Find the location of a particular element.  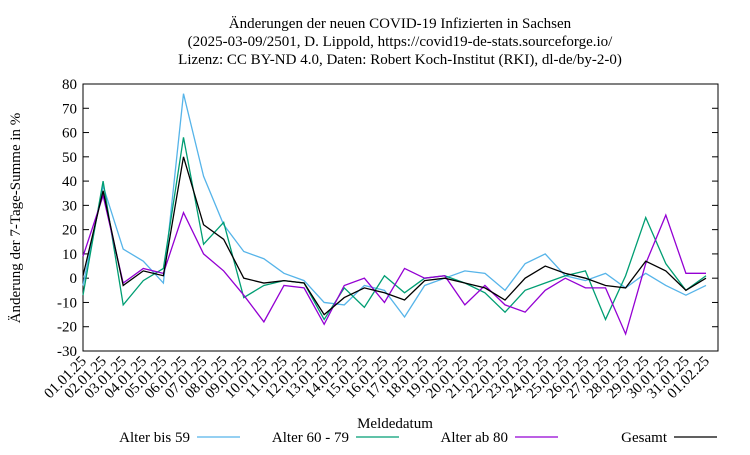

y-tick-label: -30 is located at coordinates (67, 352).